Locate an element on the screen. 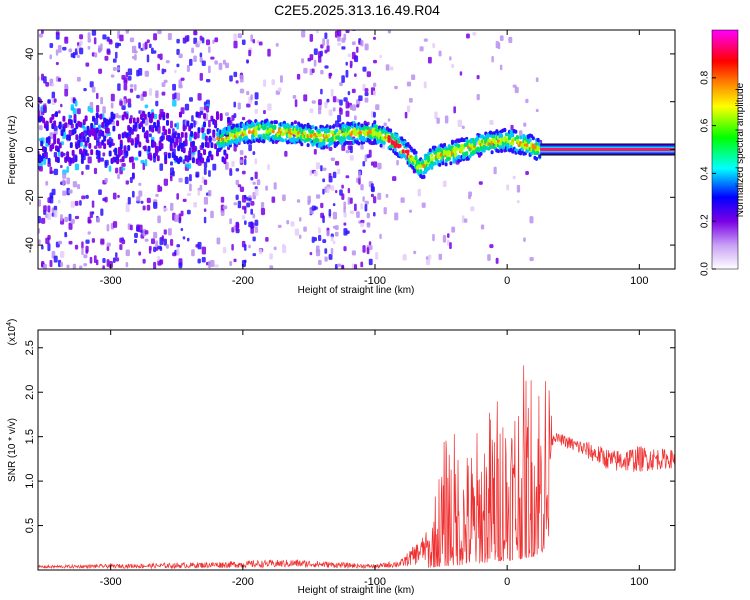 The image size is (750, 600). spectrogram-x-label: Height of straight line (km) is located at coordinates (356, 290).